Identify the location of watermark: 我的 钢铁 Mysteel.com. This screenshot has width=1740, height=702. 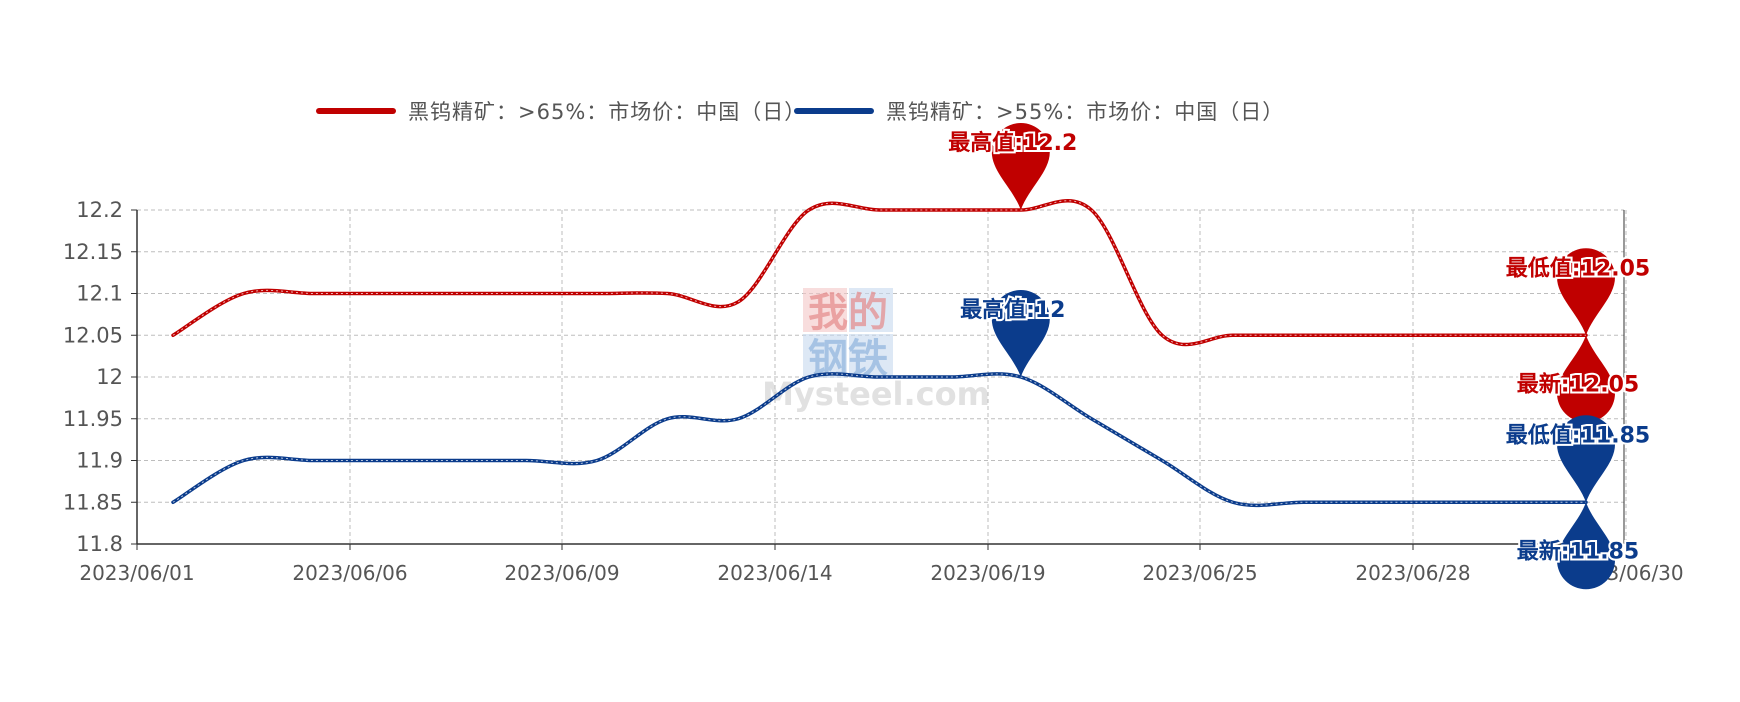
(876, 350).